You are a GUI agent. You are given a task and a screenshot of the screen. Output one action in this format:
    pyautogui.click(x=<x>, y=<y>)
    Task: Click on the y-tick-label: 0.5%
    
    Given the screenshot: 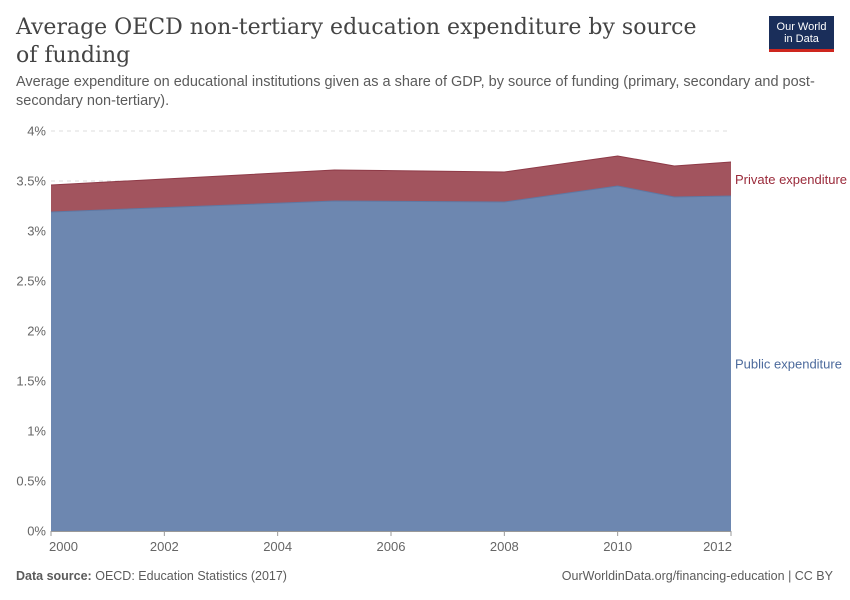 What is the action you would take?
    pyautogui.click(x=31, y=481)
    